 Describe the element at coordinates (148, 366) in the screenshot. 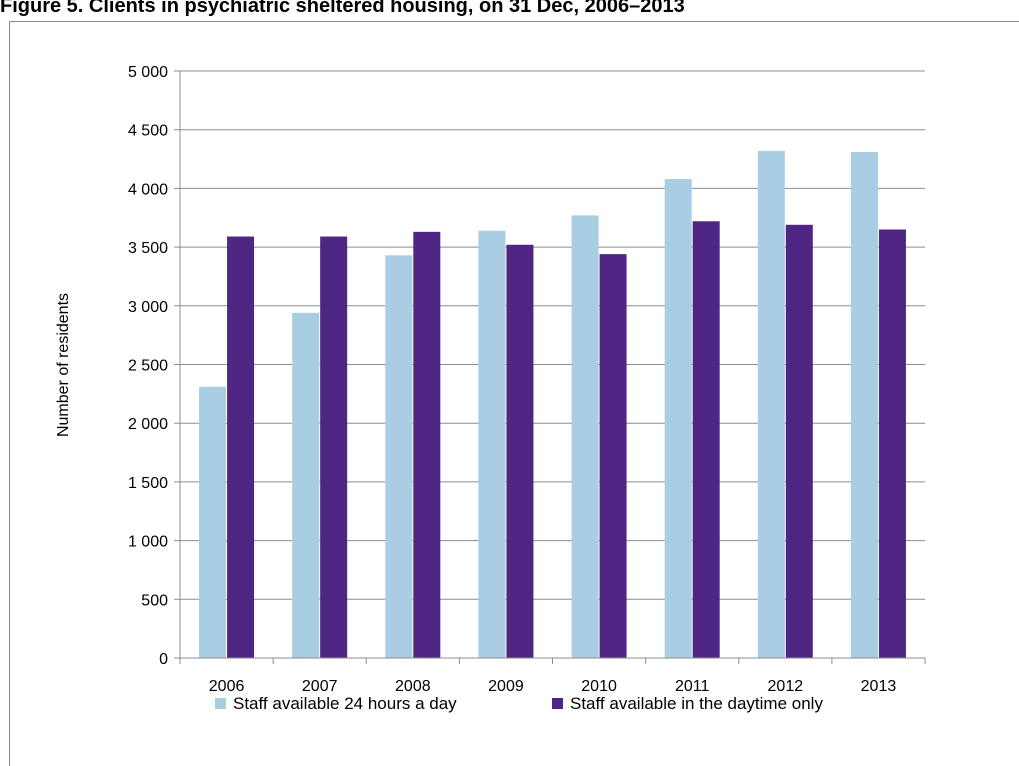

I see `y-tick-label: 2 500` at that location.